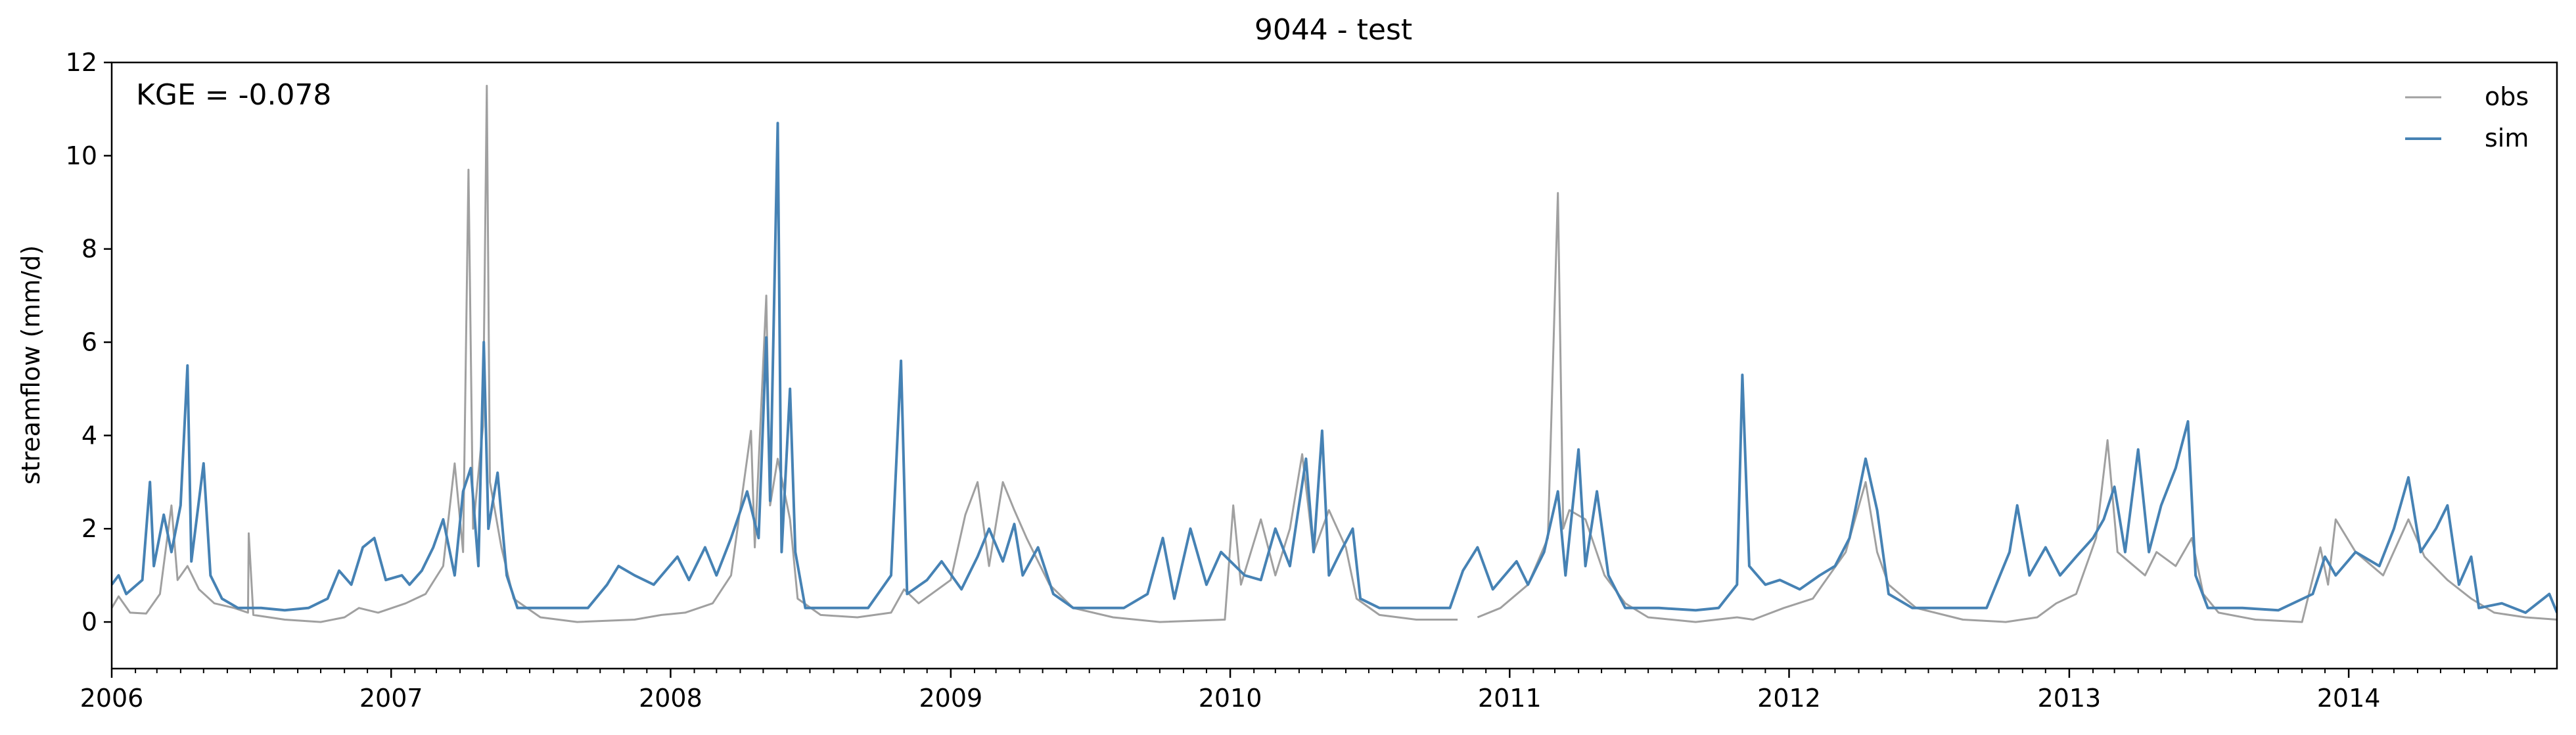 The image size is (2576, 735). Describe the element at coordinates (2507, 96) in the screenshot. I see `legend-label-obs: obs` at that location.